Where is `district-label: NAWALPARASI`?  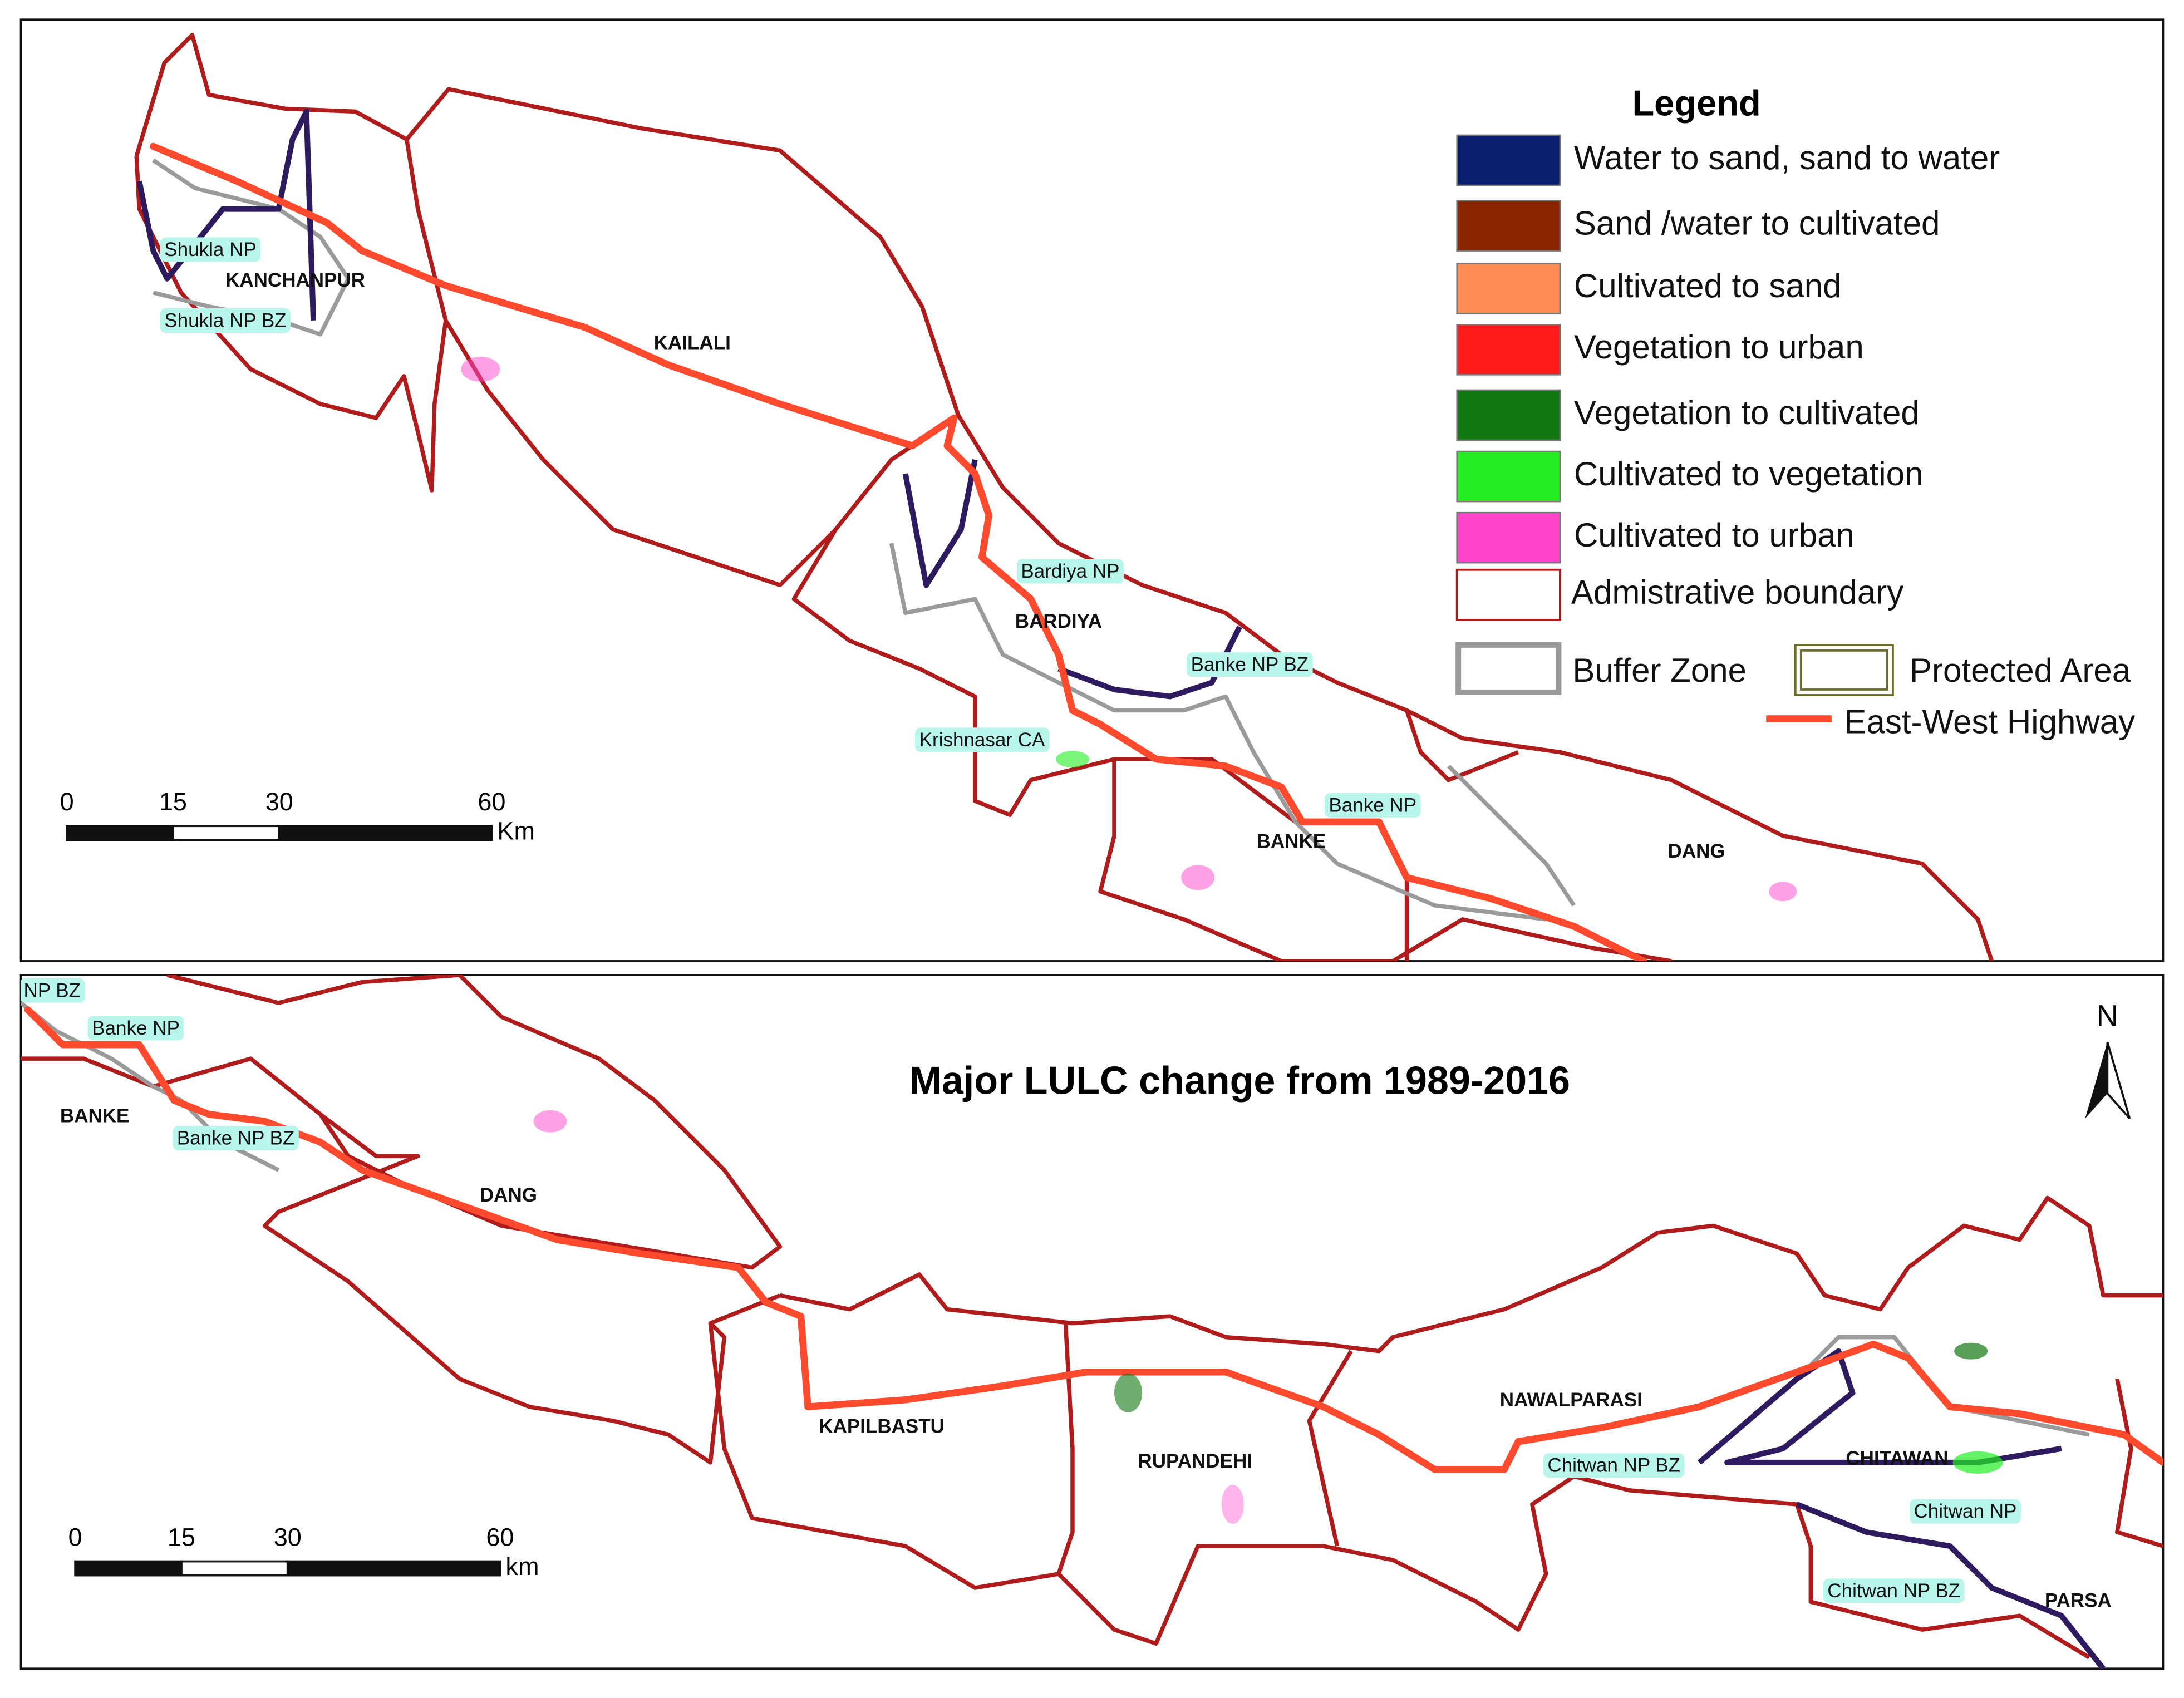 district-label: NAWALPARASI is located at coordinates (1571, 1400).